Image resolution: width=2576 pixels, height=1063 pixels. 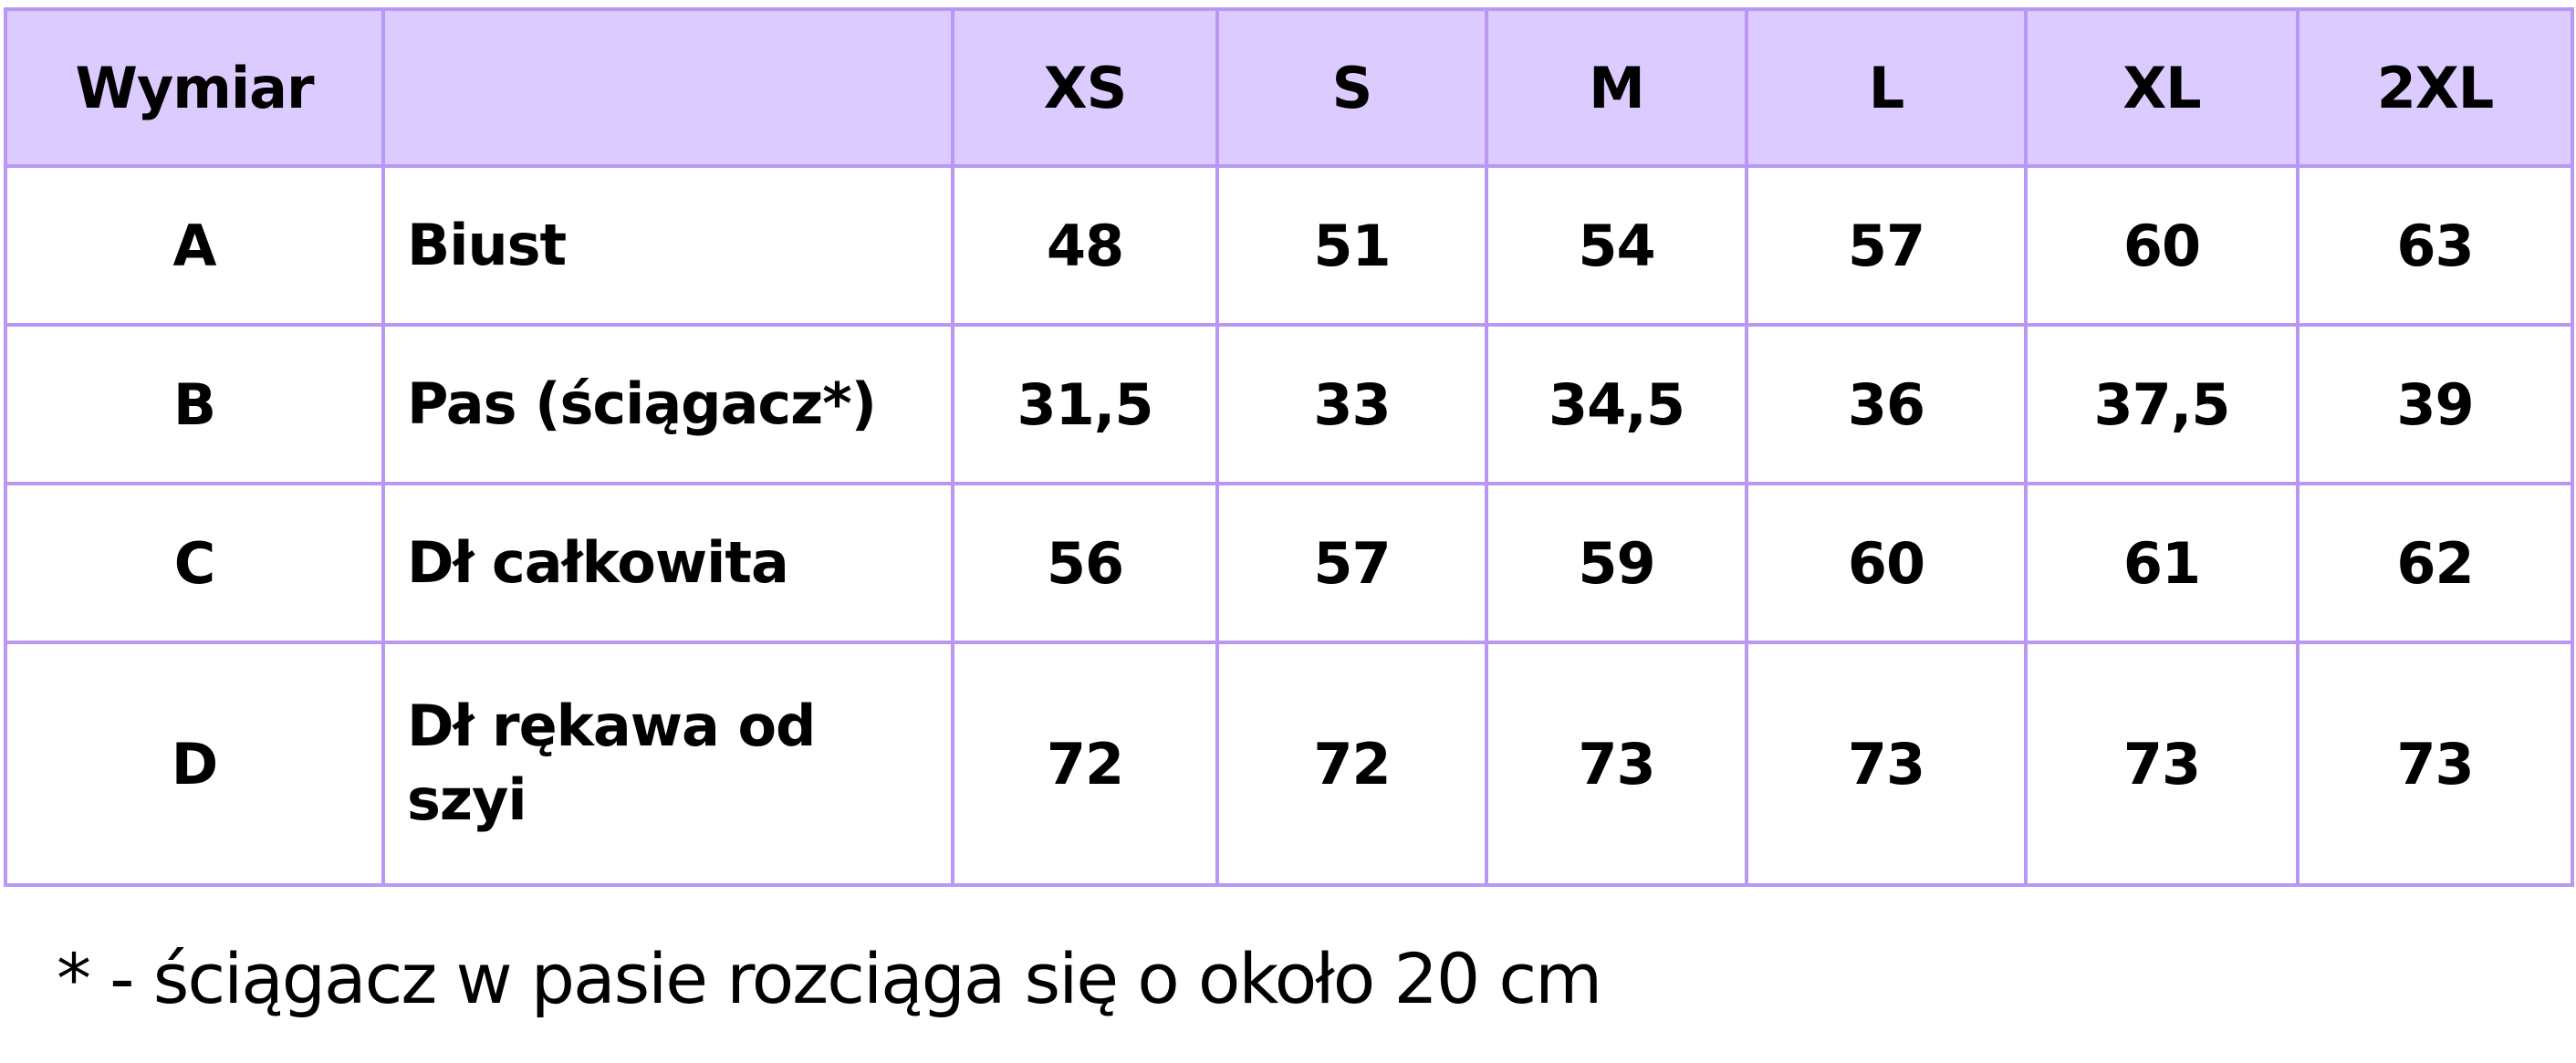 I want to click on row-code: B, so click(x=194, y=404).